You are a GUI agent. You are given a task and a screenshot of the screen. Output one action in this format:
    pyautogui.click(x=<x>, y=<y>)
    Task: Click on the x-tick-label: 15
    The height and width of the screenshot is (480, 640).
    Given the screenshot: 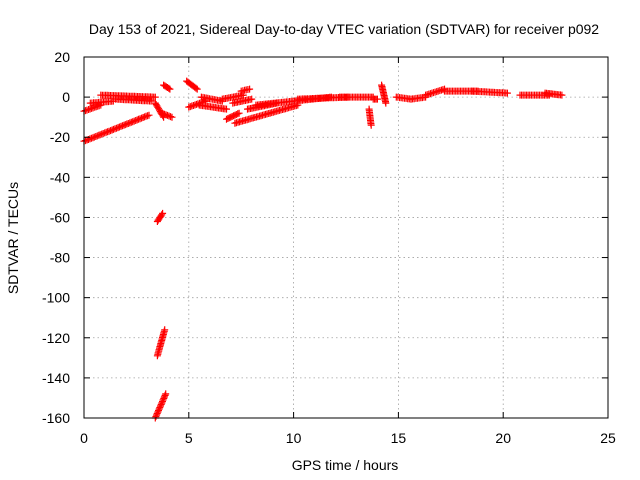 What is the action you would take?
    pyautogui.click(x=399, y=438)
    